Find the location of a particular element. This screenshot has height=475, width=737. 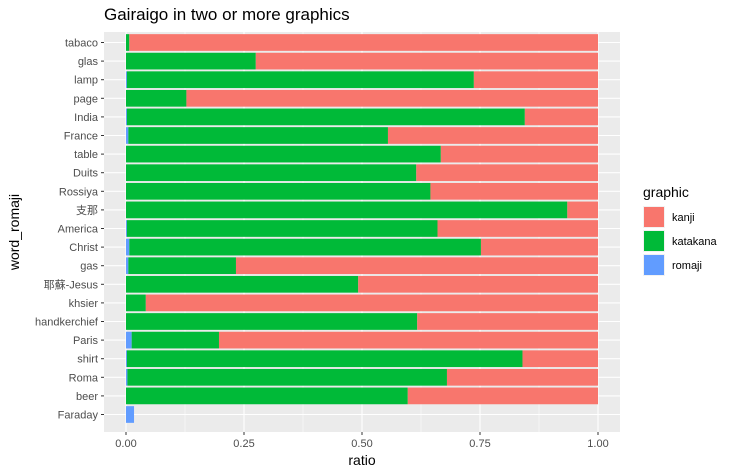

y-tick-label: 耶蘇-Jesus is located at coordinates (71, 284).